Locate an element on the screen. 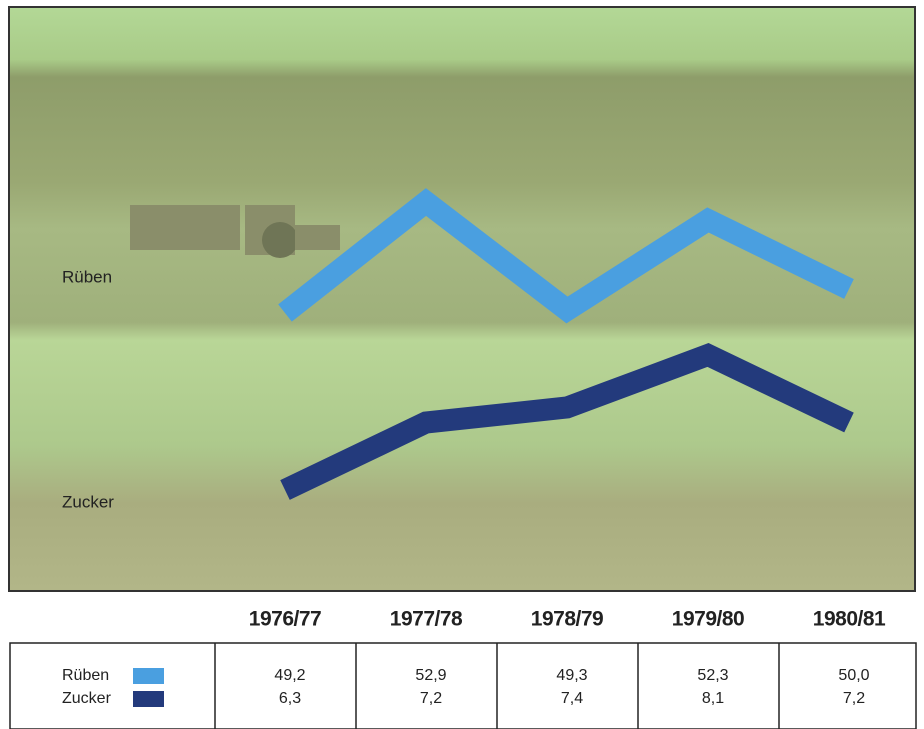 This screenshot has height=729, width=924. table-value: 50,0 is located at coordinates (853, 675).